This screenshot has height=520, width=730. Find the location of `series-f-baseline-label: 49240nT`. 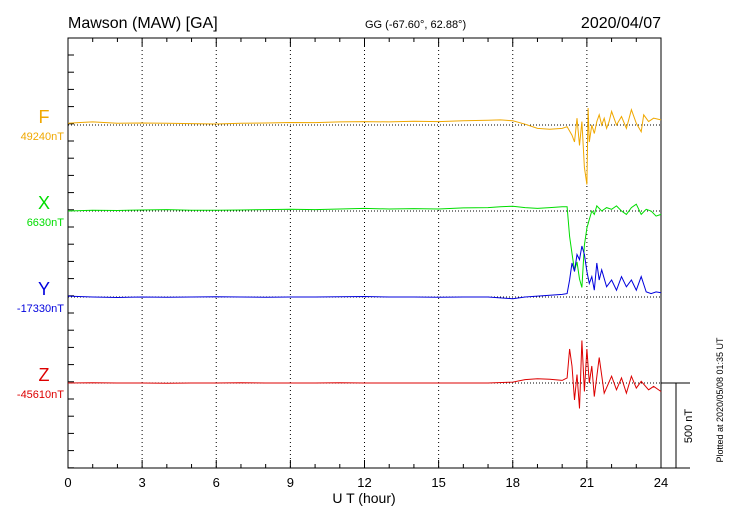

series-f-baseline-label: 49240nT is located at coordinates (43, 137).